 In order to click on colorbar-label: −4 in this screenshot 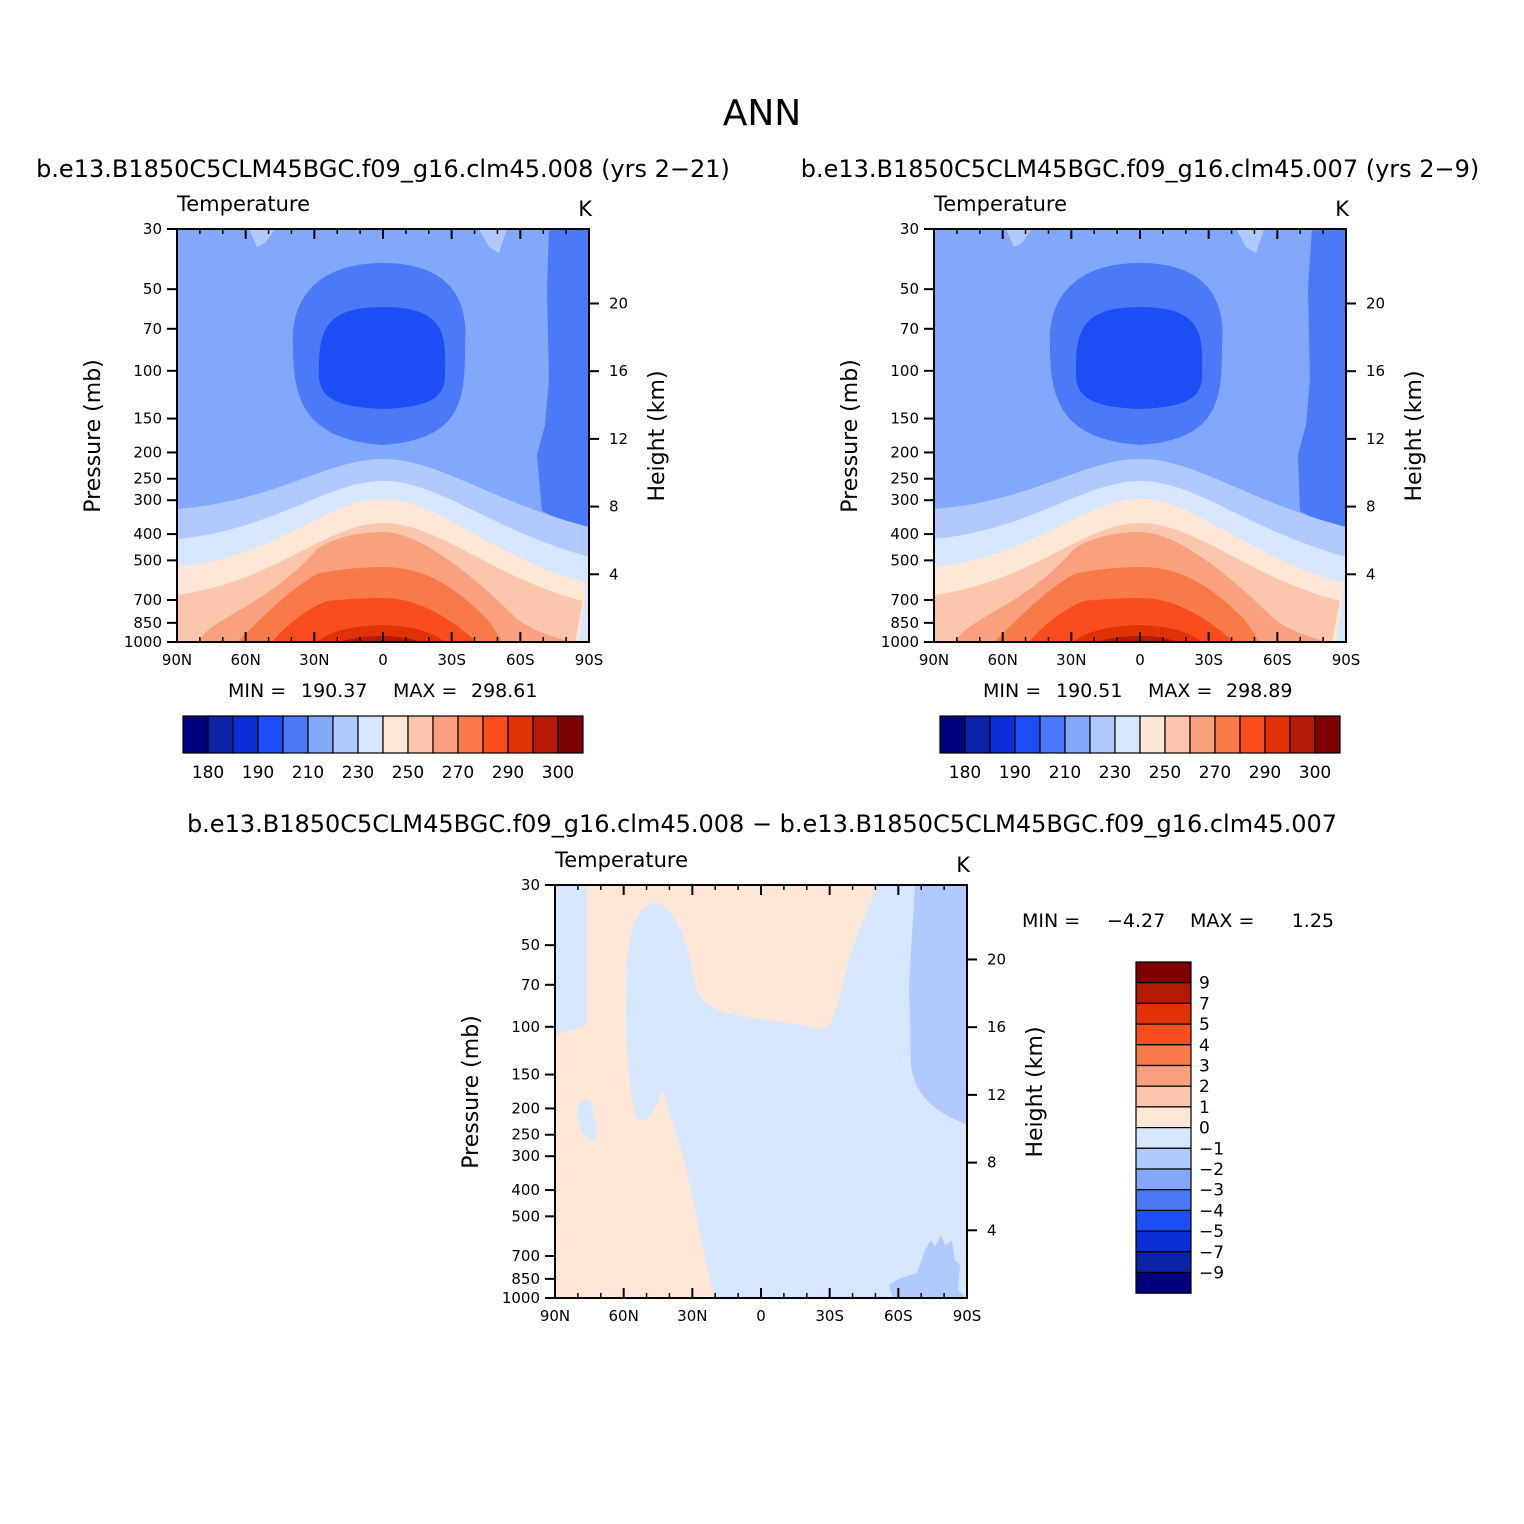, I will do `click(1211, 1211)`.